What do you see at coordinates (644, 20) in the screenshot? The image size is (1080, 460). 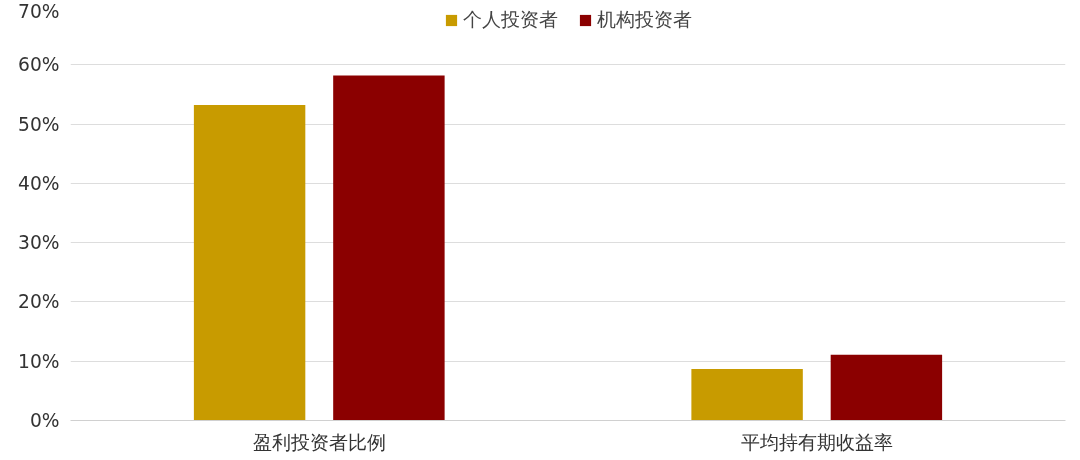 I see `legend-label: 机构投资者` at bounding box center [644, 20].